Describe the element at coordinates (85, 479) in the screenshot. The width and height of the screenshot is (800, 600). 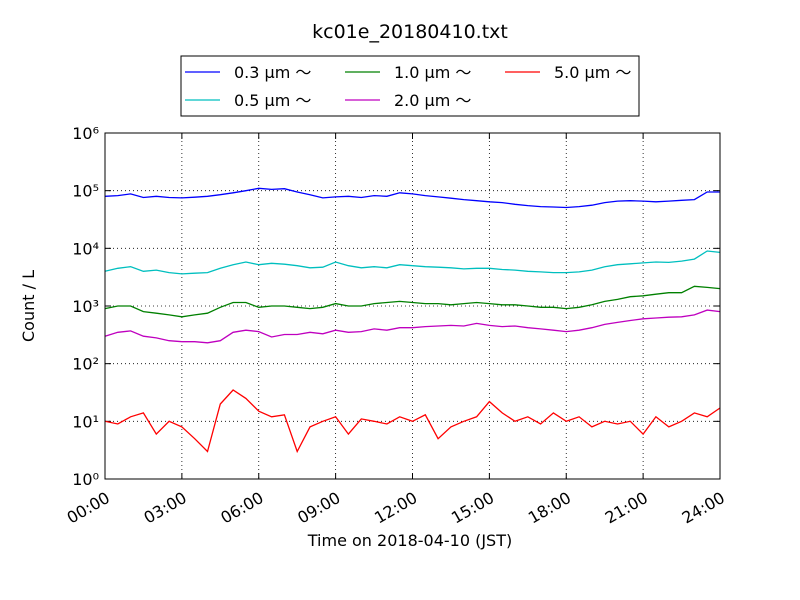
I see `y-tick-label: 10⁰` at that location.